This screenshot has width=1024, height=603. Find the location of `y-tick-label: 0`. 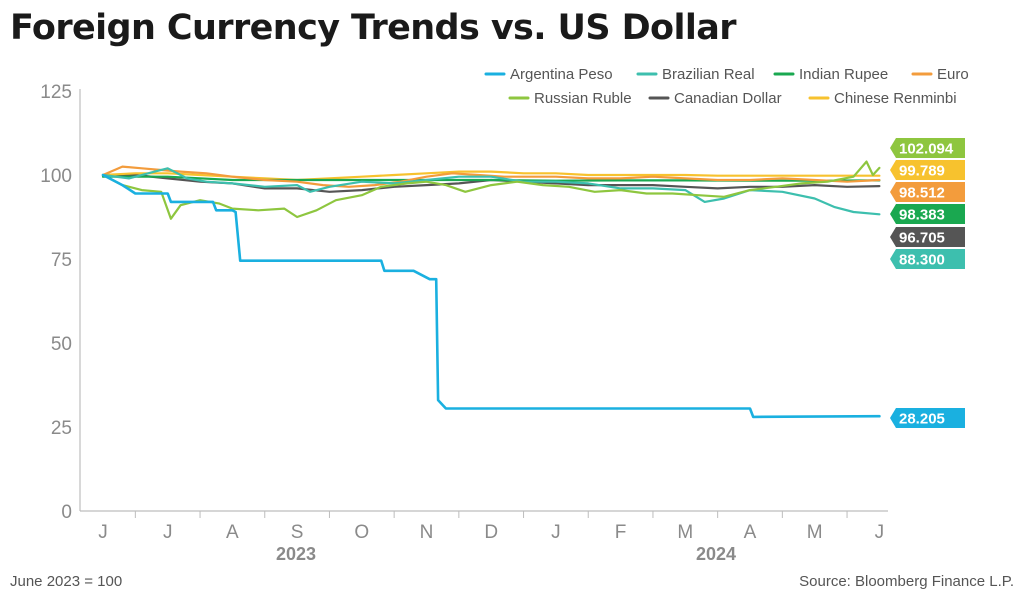

y-tick-label: 0 is located at coordinates (66, 512).